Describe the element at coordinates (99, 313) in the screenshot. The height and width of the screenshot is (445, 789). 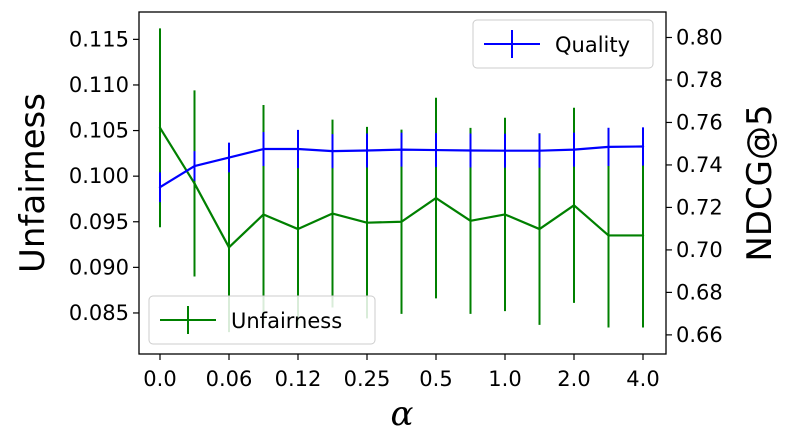
I see `left-y-tick-label: 0.085` at that location.